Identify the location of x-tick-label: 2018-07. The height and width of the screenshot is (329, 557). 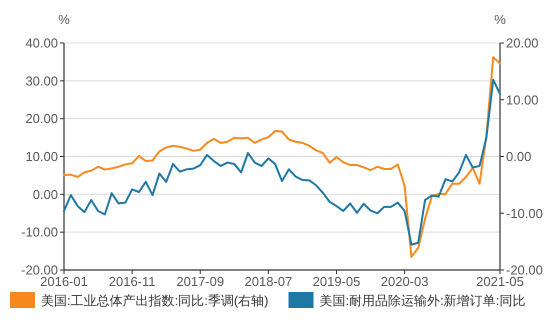
(268, 281).